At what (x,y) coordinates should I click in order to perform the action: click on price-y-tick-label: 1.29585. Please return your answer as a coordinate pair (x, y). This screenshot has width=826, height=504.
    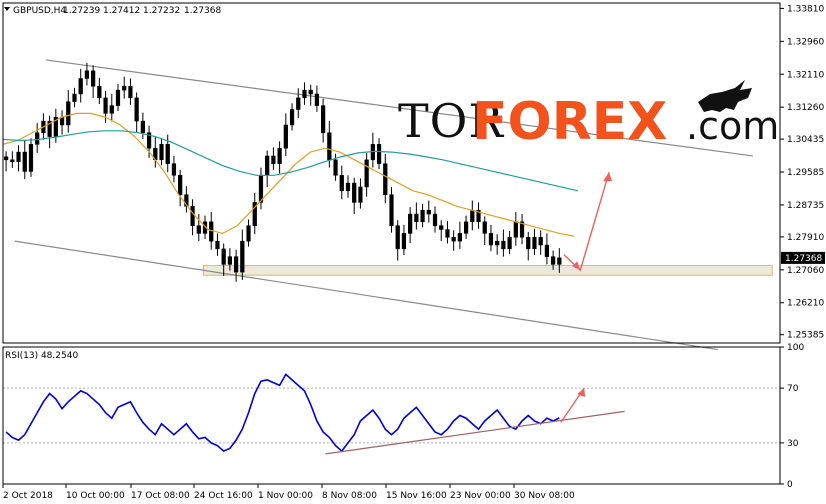
    Looking at the image, I should click on (805, 173).